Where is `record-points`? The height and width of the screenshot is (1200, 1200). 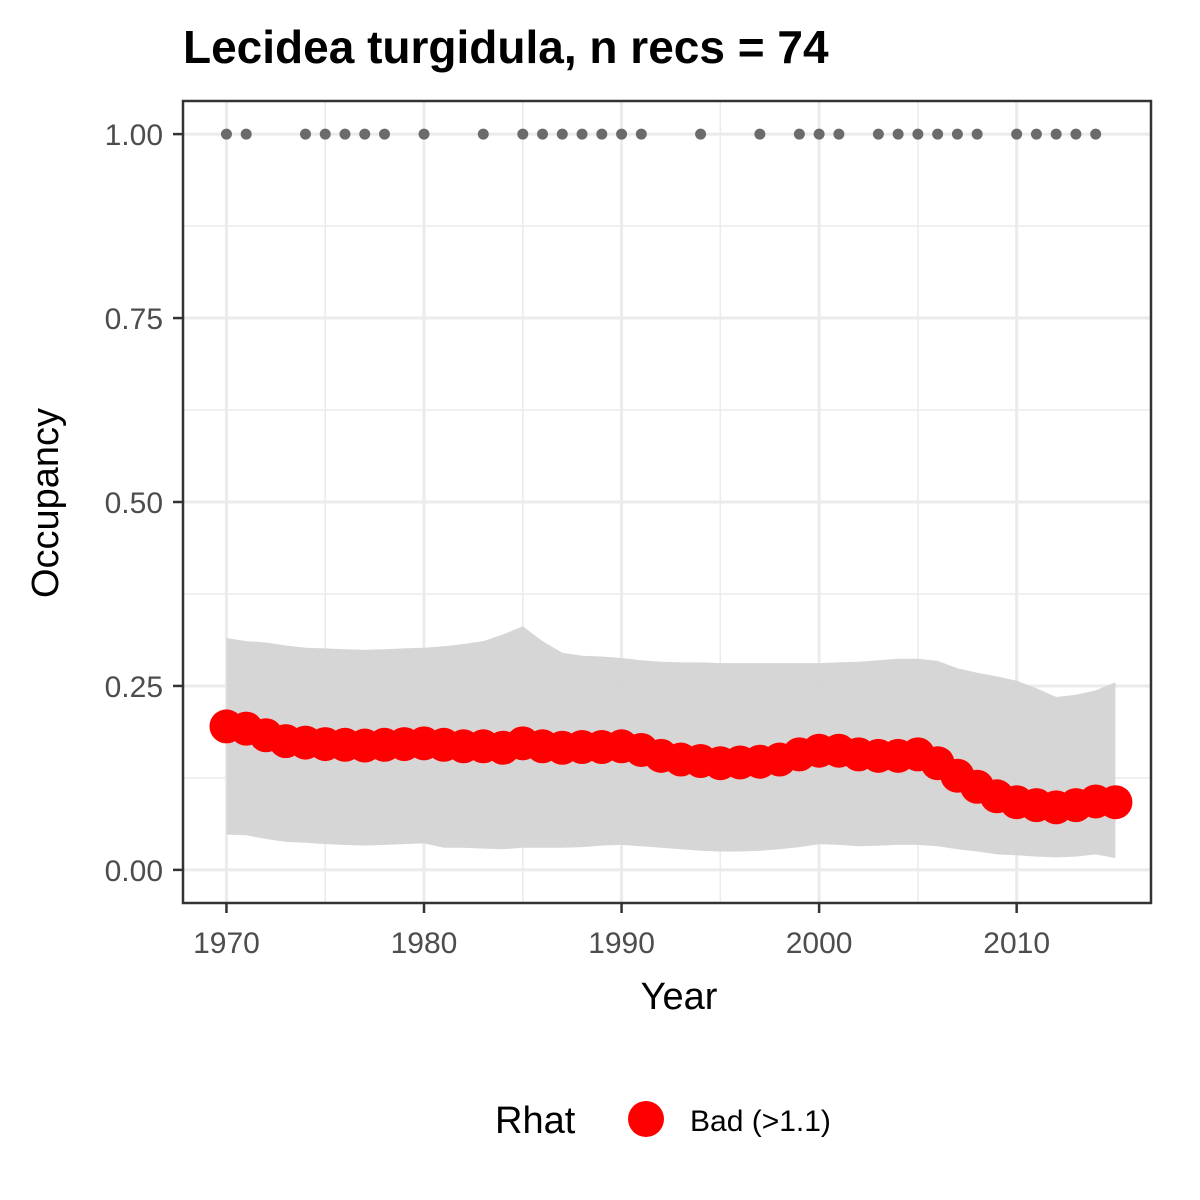 record-points is located at coordinates (661, 134).